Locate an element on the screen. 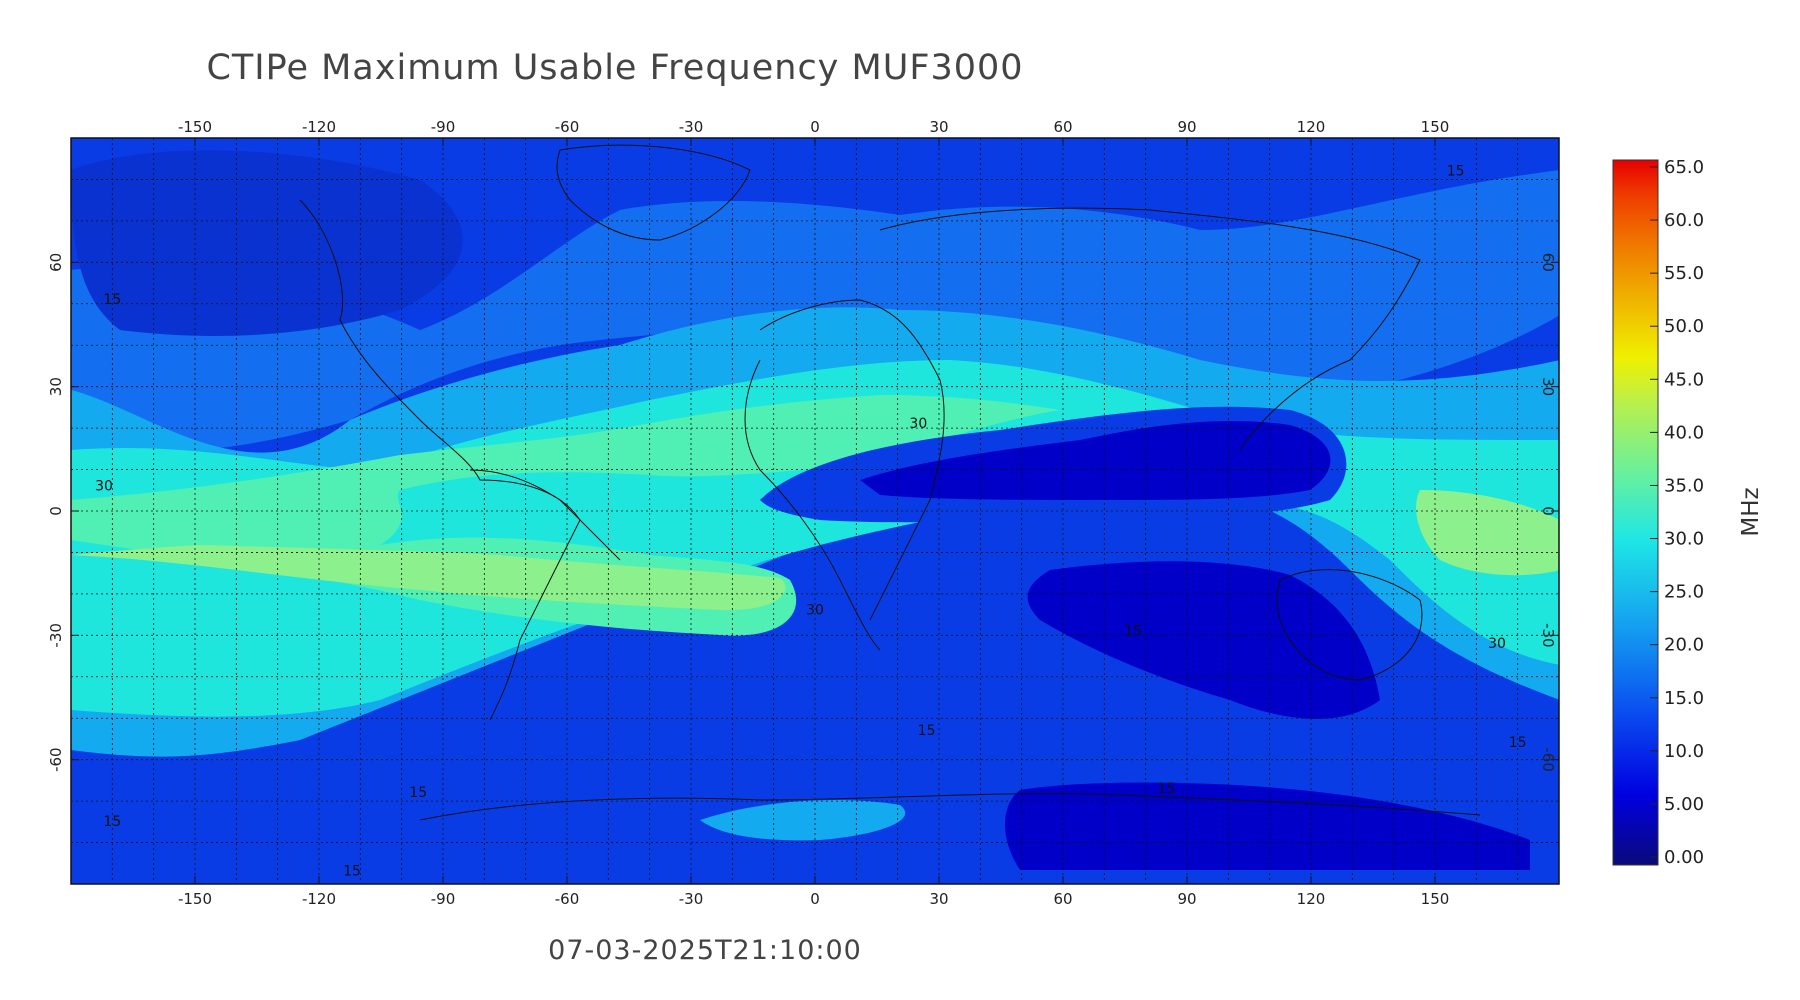 The width and height of the screenshot is (1800, 1000). lat-label-left: -60 is located at coordinates (56, 759).